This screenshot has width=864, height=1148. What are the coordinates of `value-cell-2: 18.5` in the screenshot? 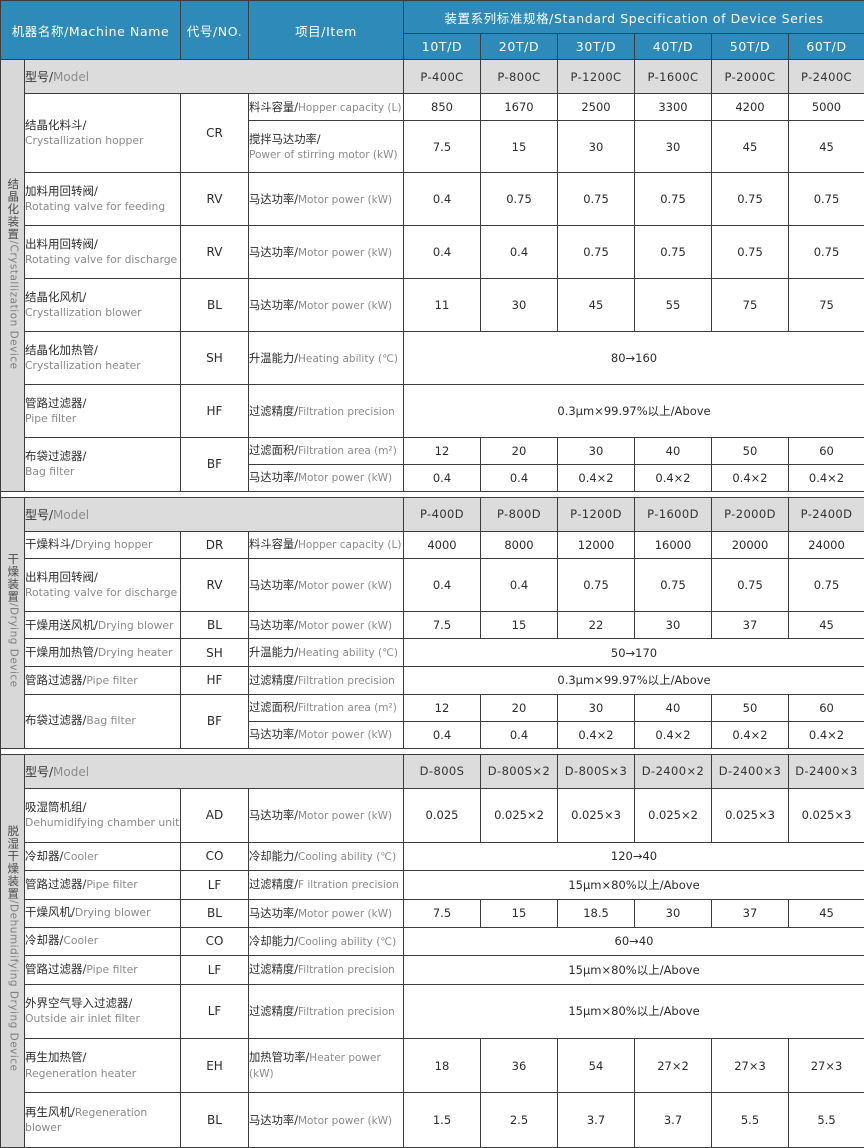 It's located at (596, 913).